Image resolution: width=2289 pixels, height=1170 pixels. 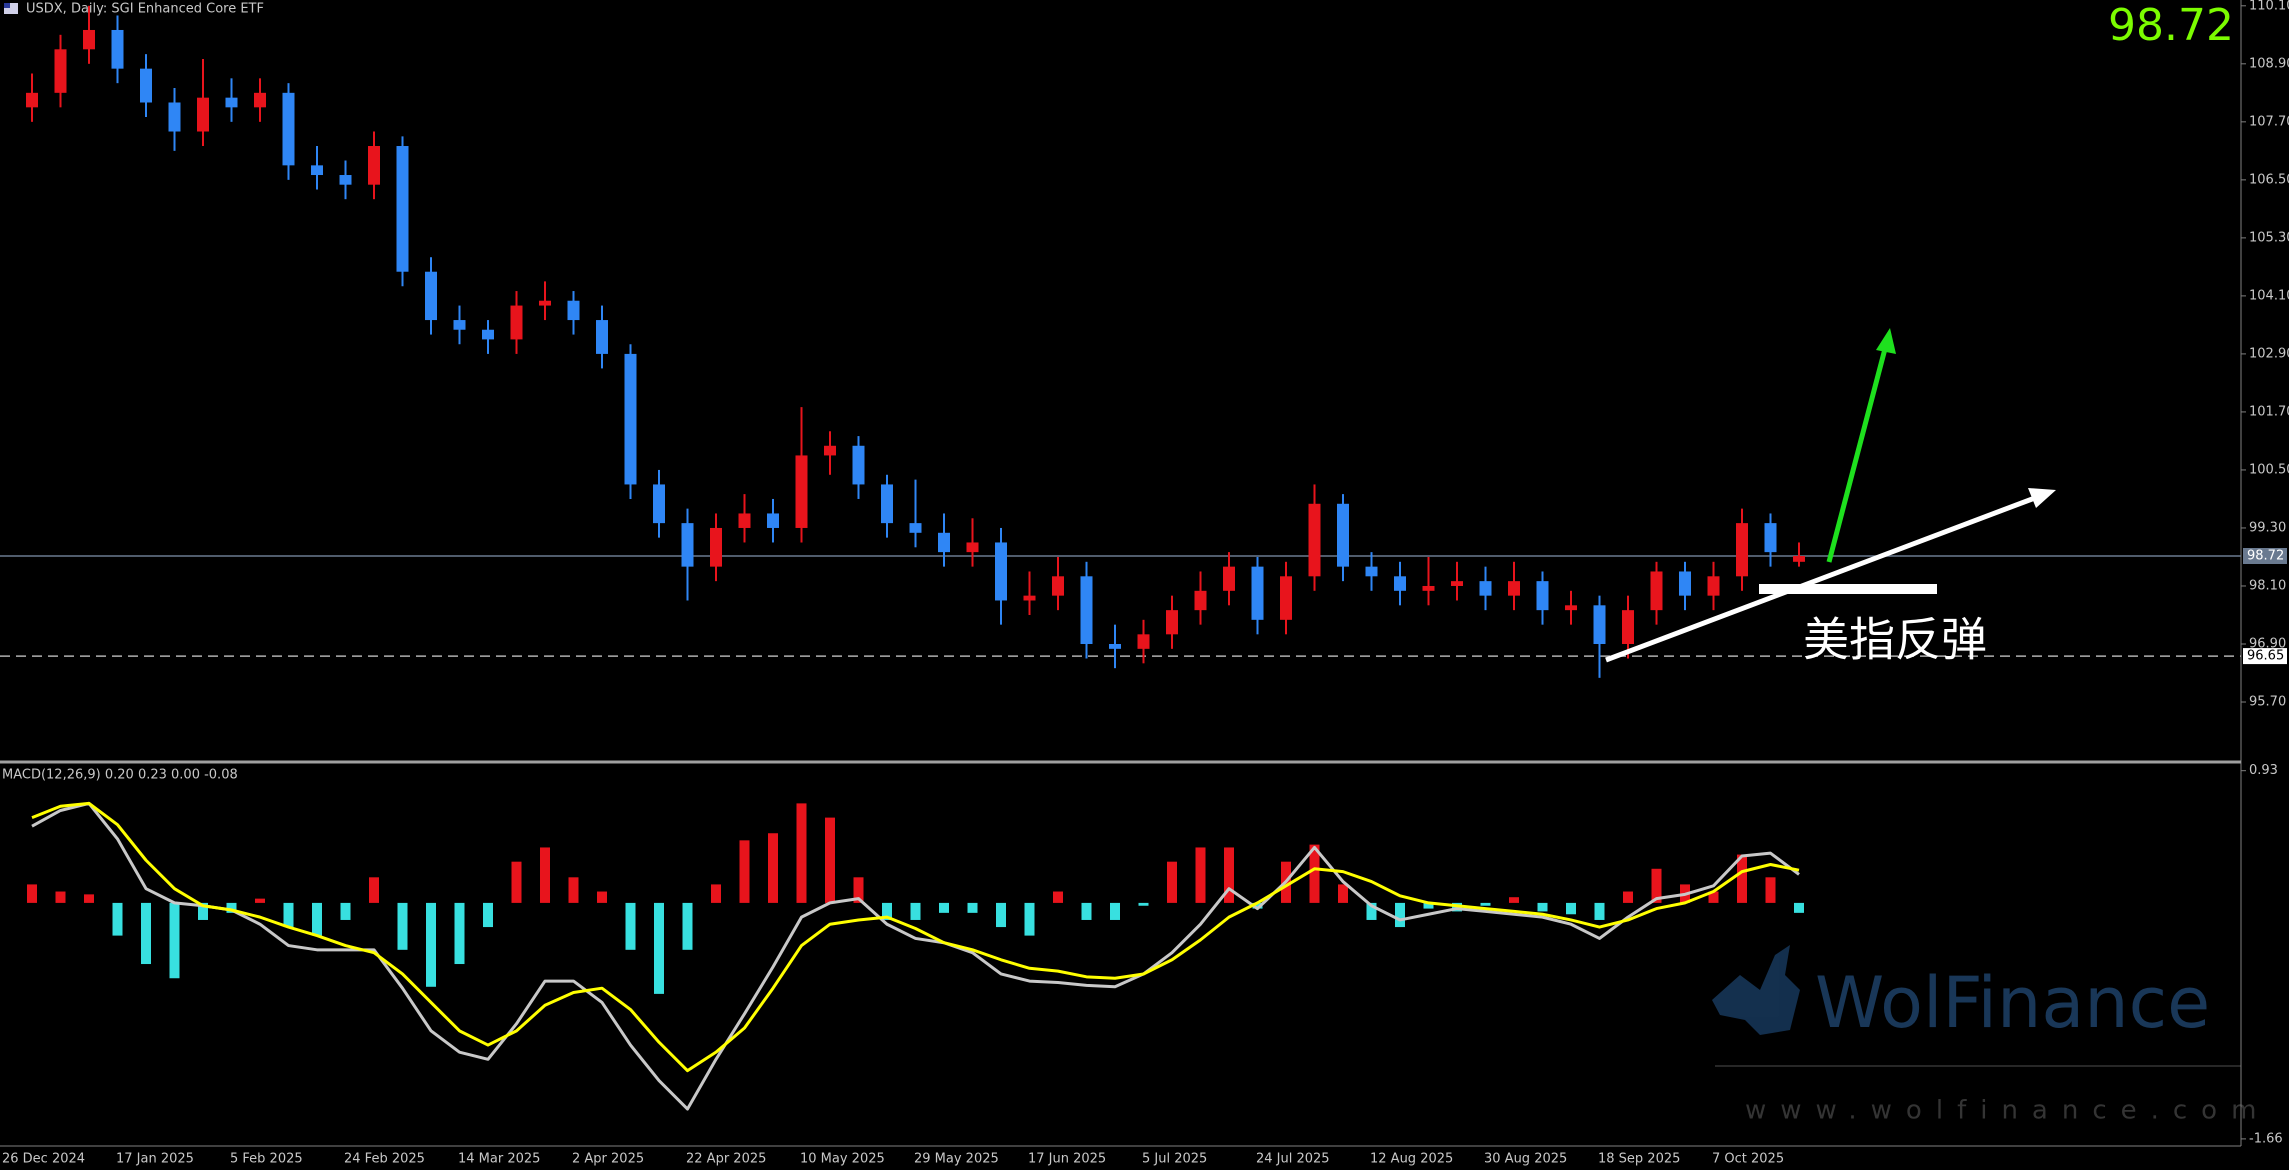 What do you see at coordinates (2171, 25) in the screenshot?
I see `last-price-big: 98.72` at bounding box center [2171, 25].